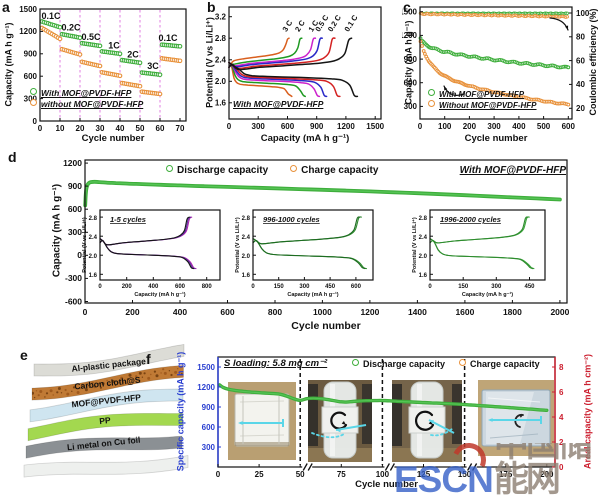 The width and height of the screenshot is (600, 497). I want to click on rate-curve-0.1C, so click(293, 67).